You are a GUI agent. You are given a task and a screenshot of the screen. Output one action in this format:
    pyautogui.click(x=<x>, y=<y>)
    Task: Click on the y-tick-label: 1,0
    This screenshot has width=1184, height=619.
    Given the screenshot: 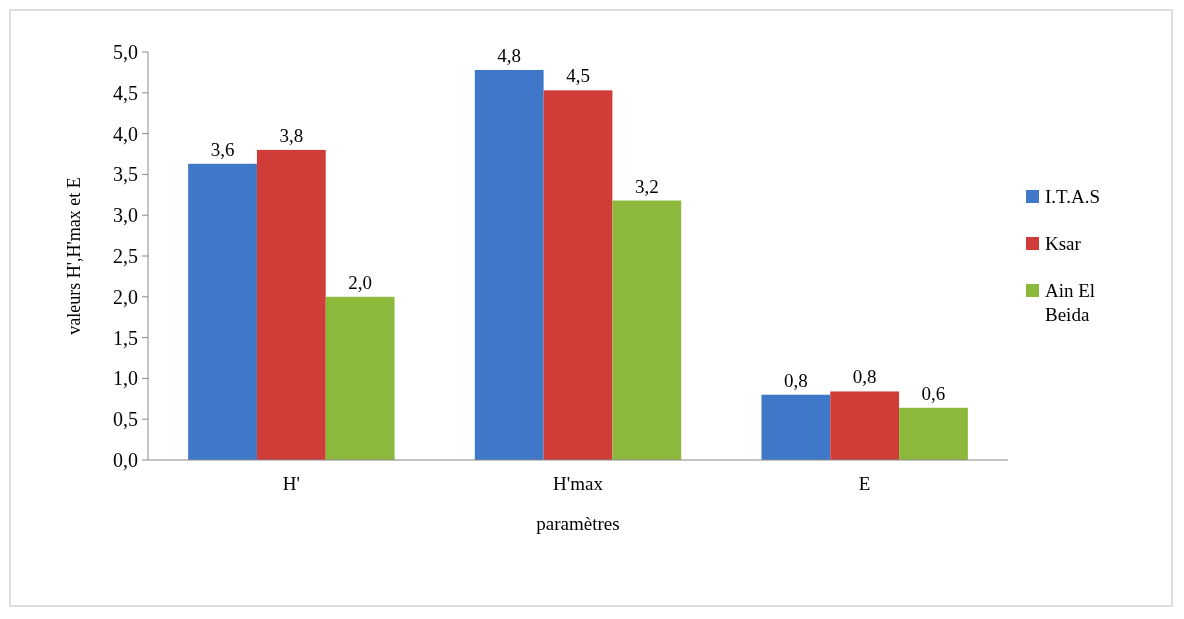 What is the action you would take?
    pyautogui.click(x=125, y=378)
    